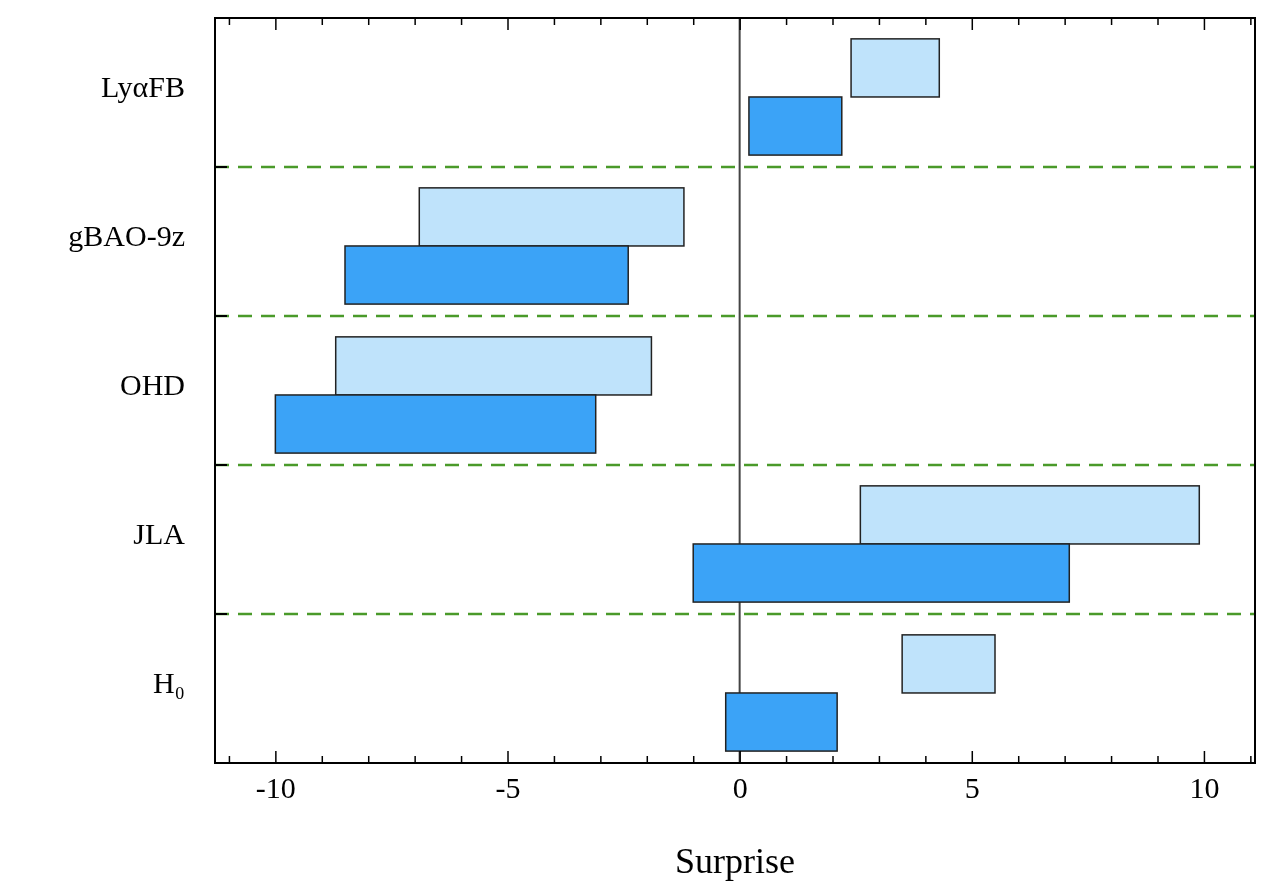  Describe the element at coordinates (735, 861) in the screenshot. I see `x-axis-title: Surprise` at that location.